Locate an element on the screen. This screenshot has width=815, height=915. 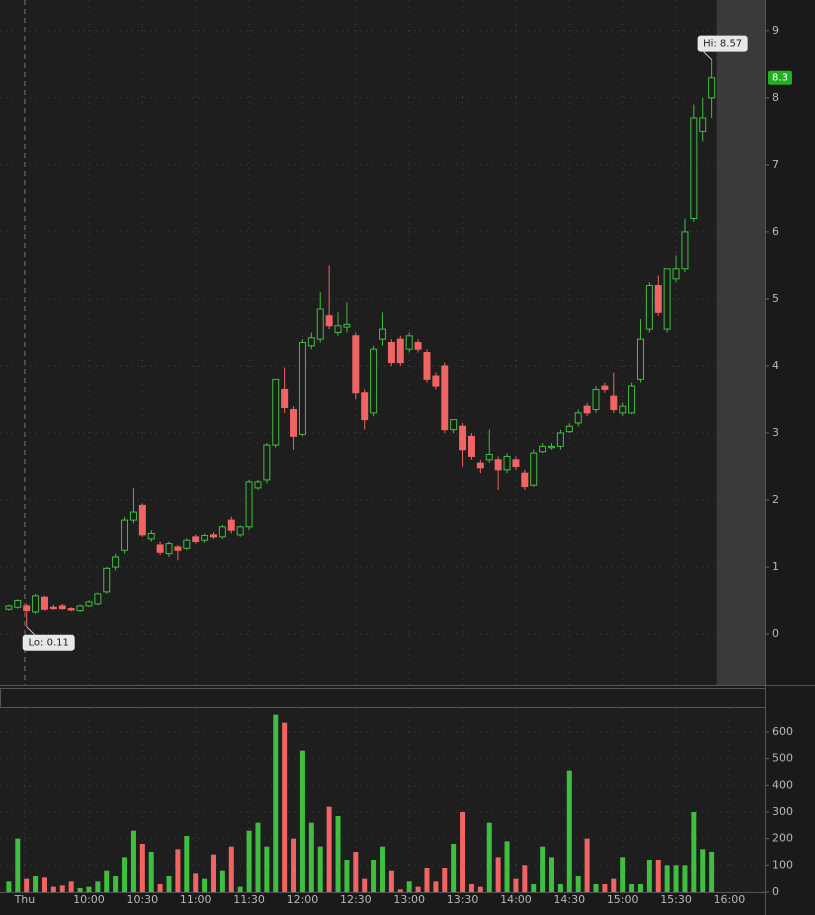
y-tick-label: 4 is located at coordinates (775, 365).